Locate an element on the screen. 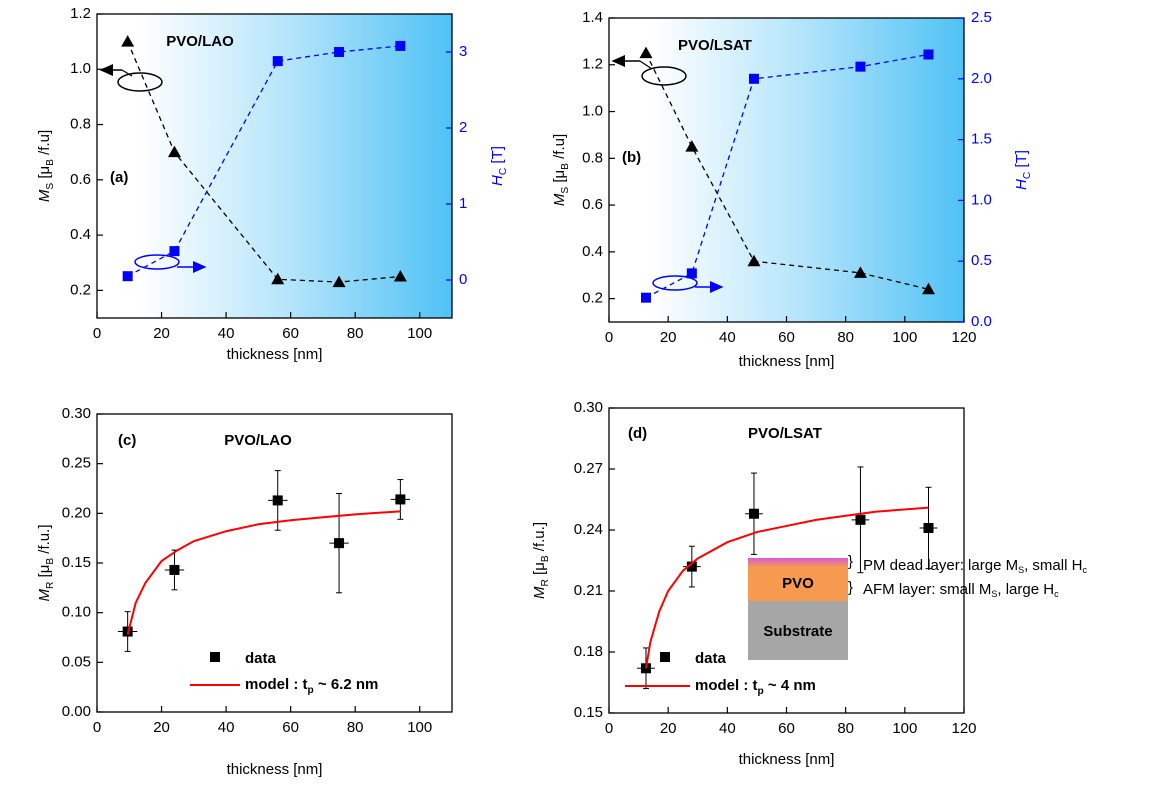  text-run: model : t is located at coordinates (726, 685).